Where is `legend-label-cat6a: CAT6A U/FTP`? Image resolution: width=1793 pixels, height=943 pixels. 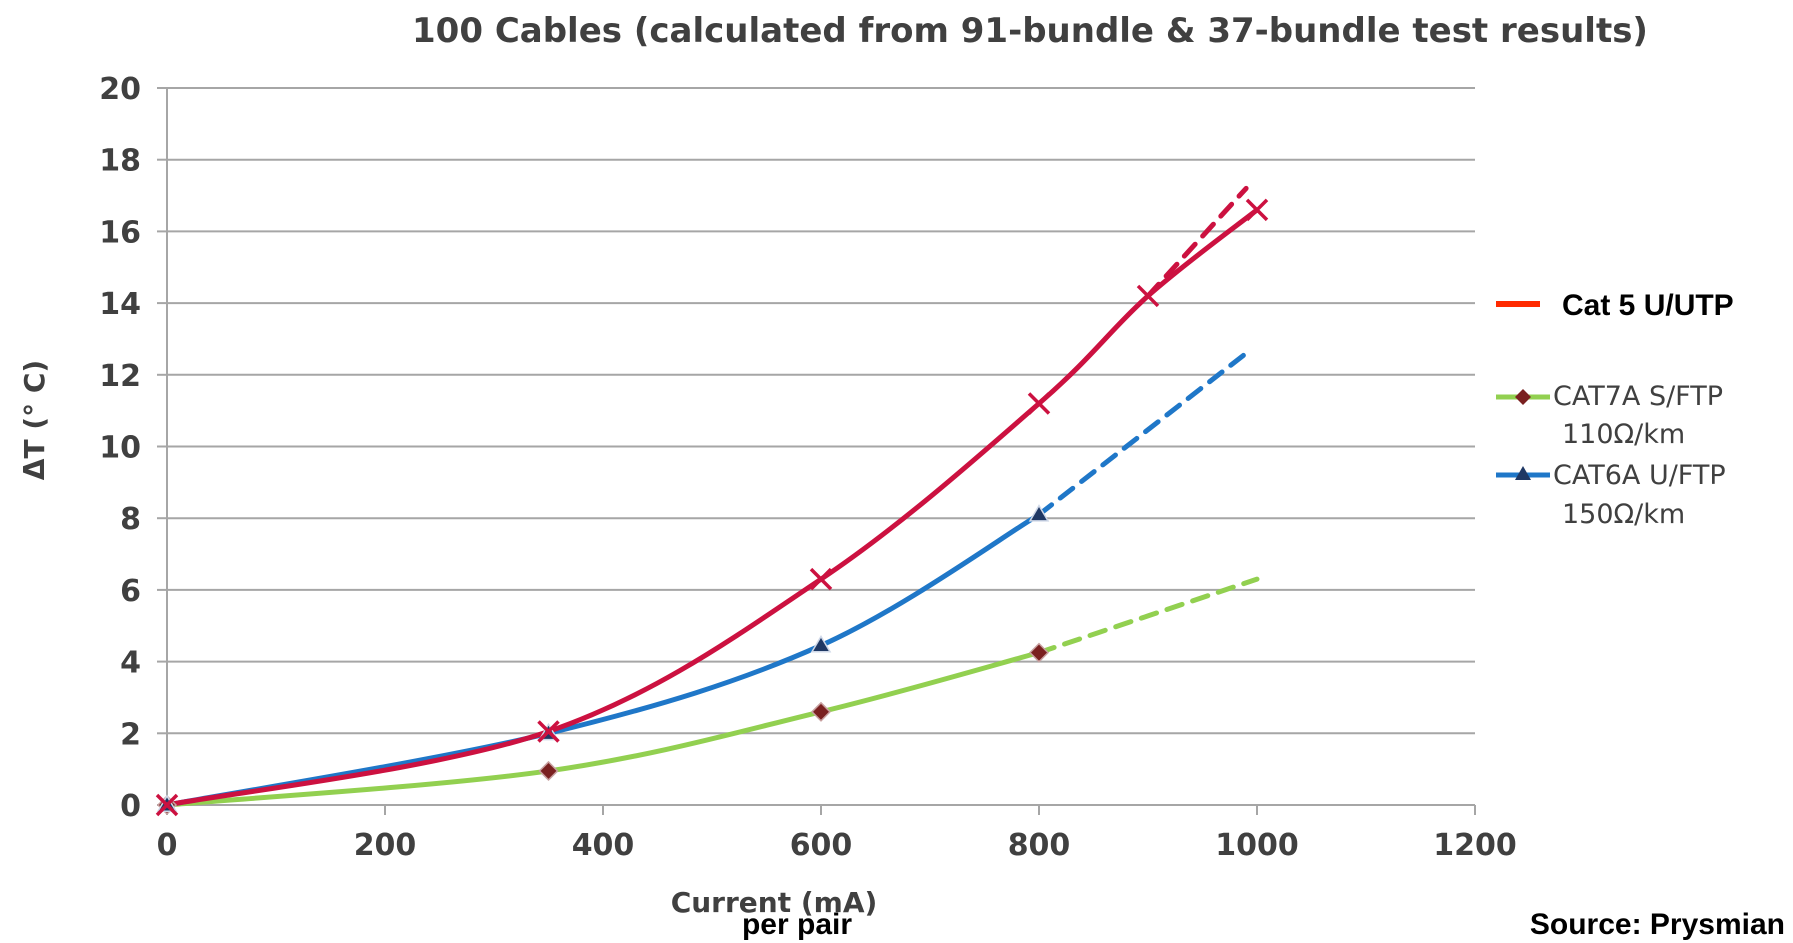
legend-label-cat6a: CAT6A U/FTP is located at coordinates (1639, 475).